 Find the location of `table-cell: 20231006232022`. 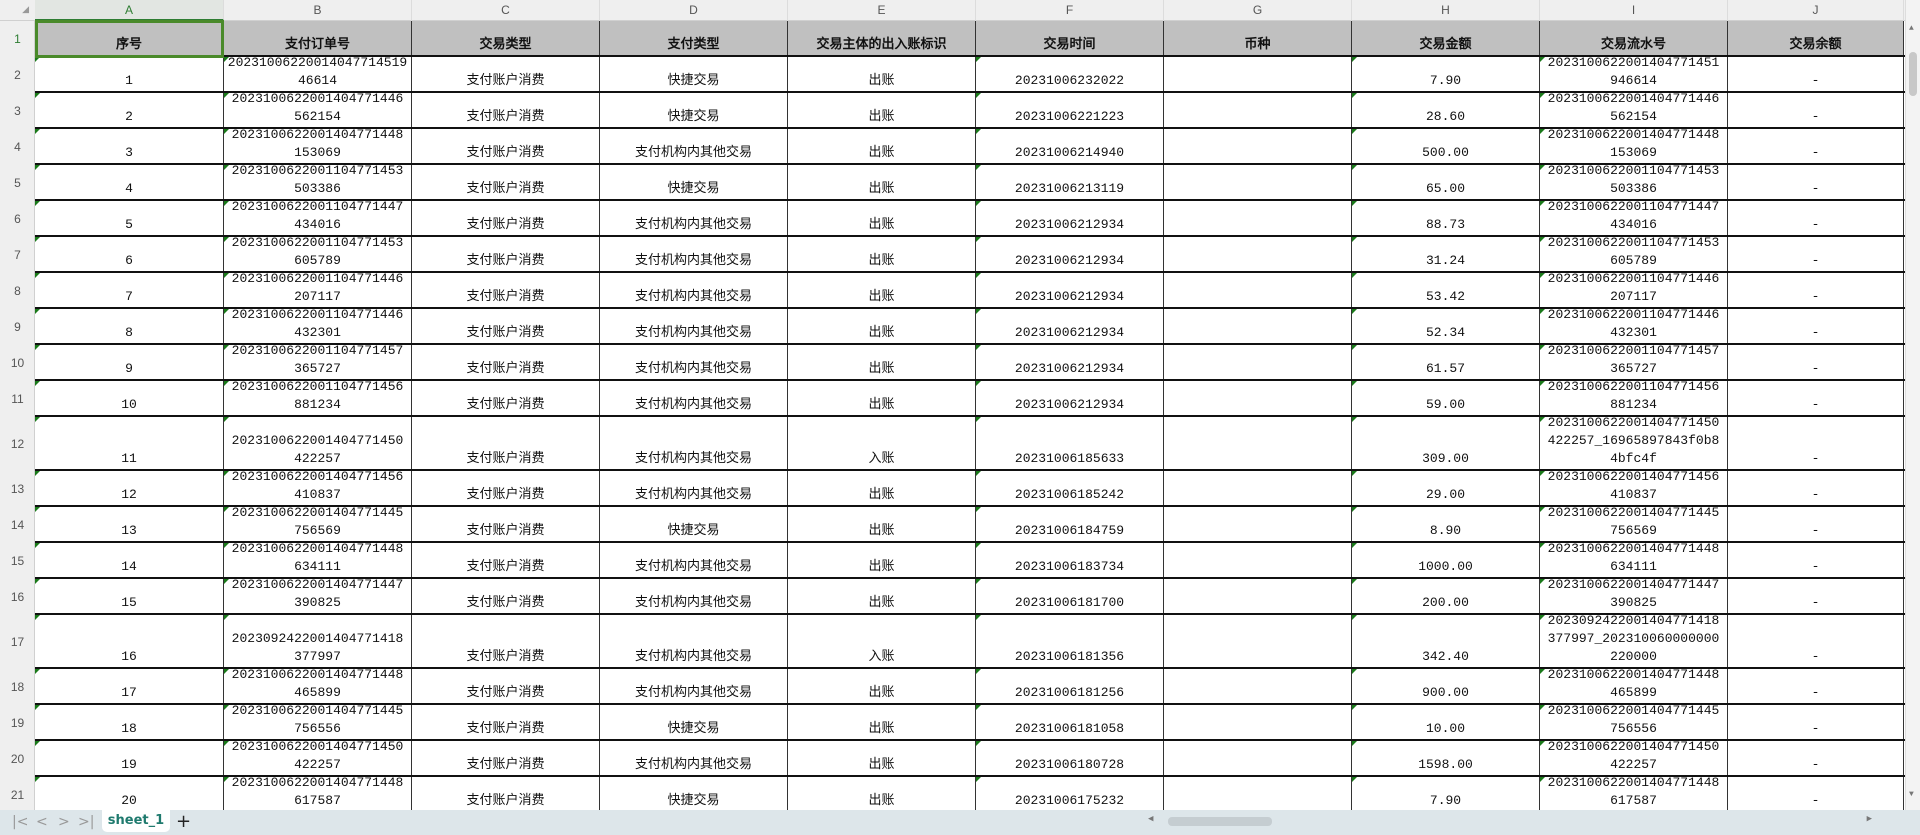

table-cell: 20231006232022 is located at coordinates (1070, 74).